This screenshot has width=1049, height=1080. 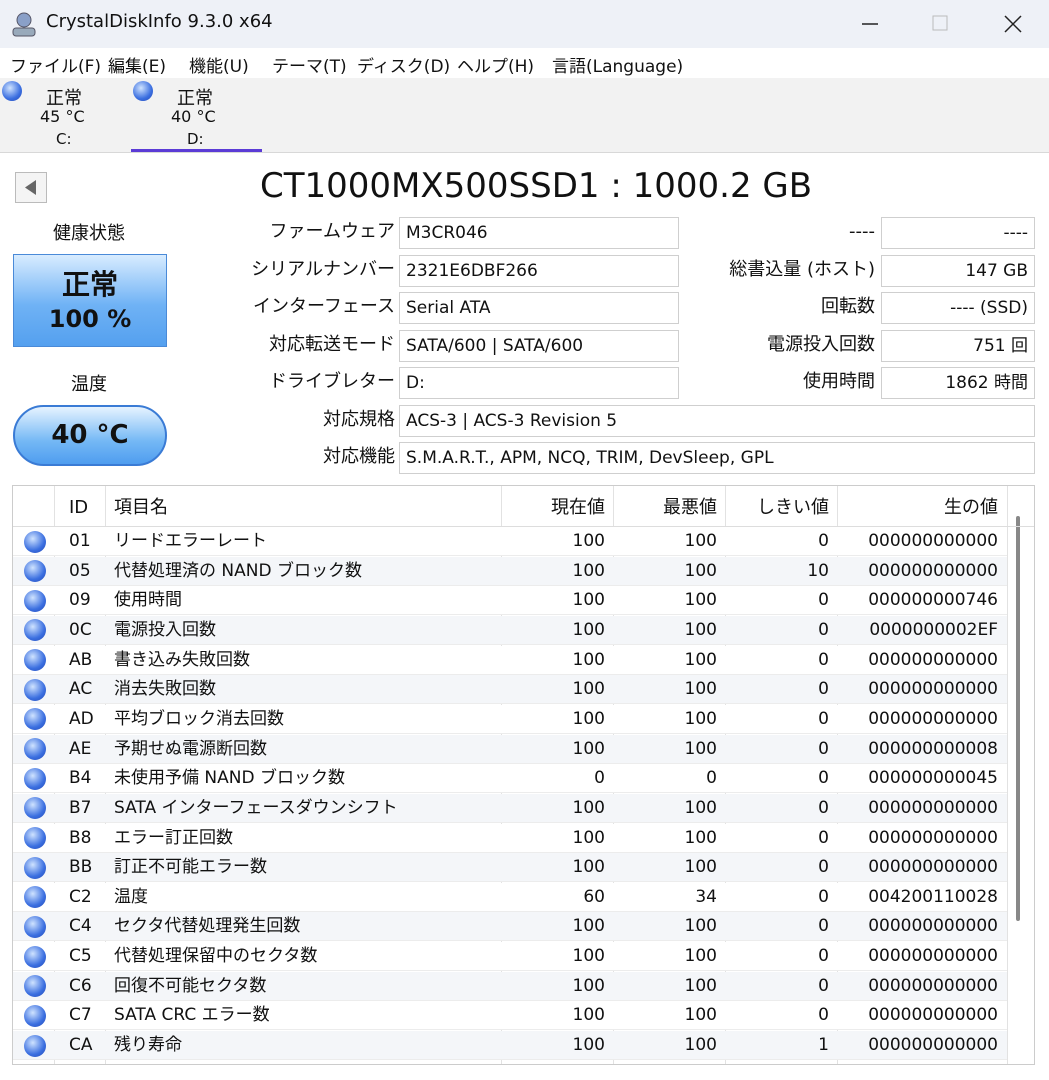 I want to click on info-value: ---- (SSD), so click(x=958, y=308).